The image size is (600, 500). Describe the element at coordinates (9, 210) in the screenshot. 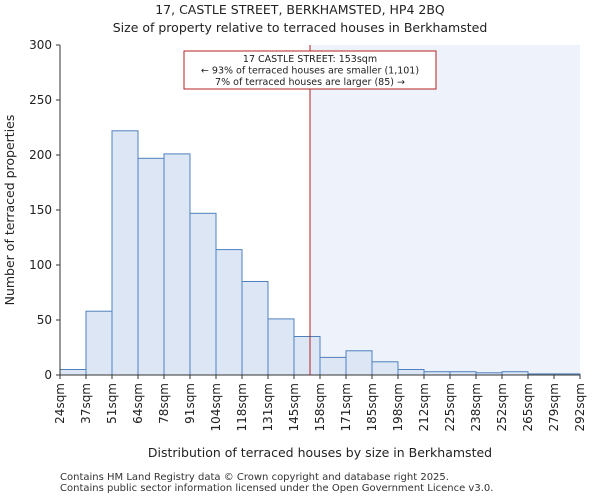

I see `y-axis-title: Number of terraced properties` at that location.